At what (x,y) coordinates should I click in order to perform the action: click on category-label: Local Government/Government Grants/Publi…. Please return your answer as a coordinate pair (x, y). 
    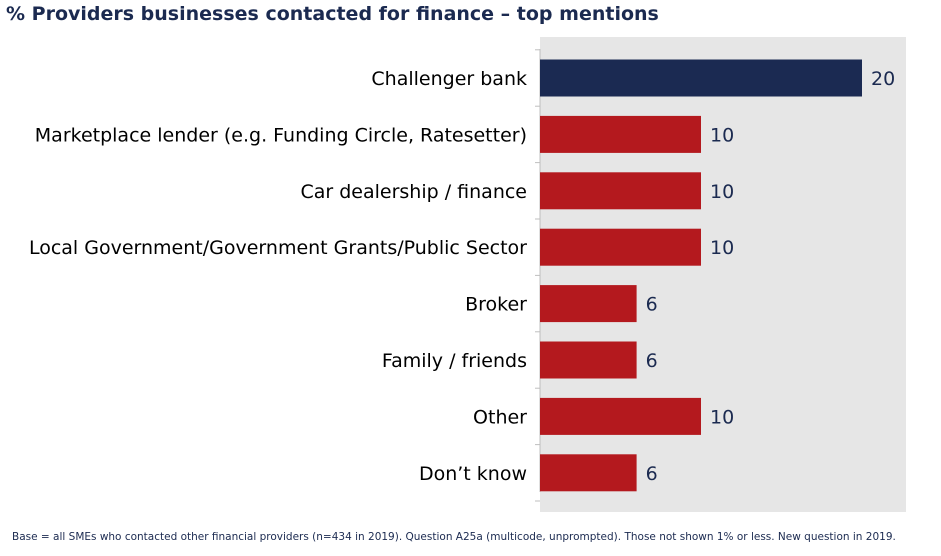
    Looking at the image, I should click on (278, 248).